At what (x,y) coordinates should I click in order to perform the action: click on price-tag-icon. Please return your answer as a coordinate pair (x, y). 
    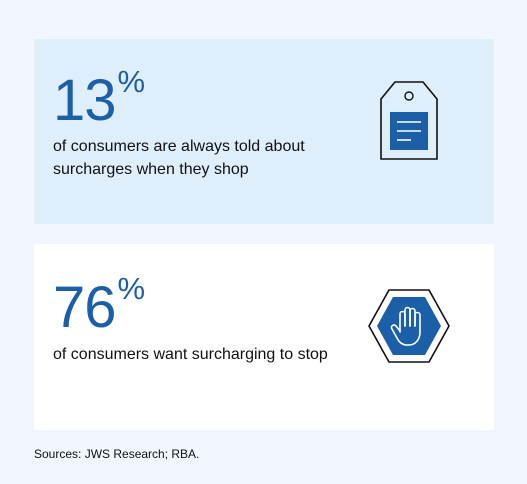
    Looking at the image, I should click on (409, 120).